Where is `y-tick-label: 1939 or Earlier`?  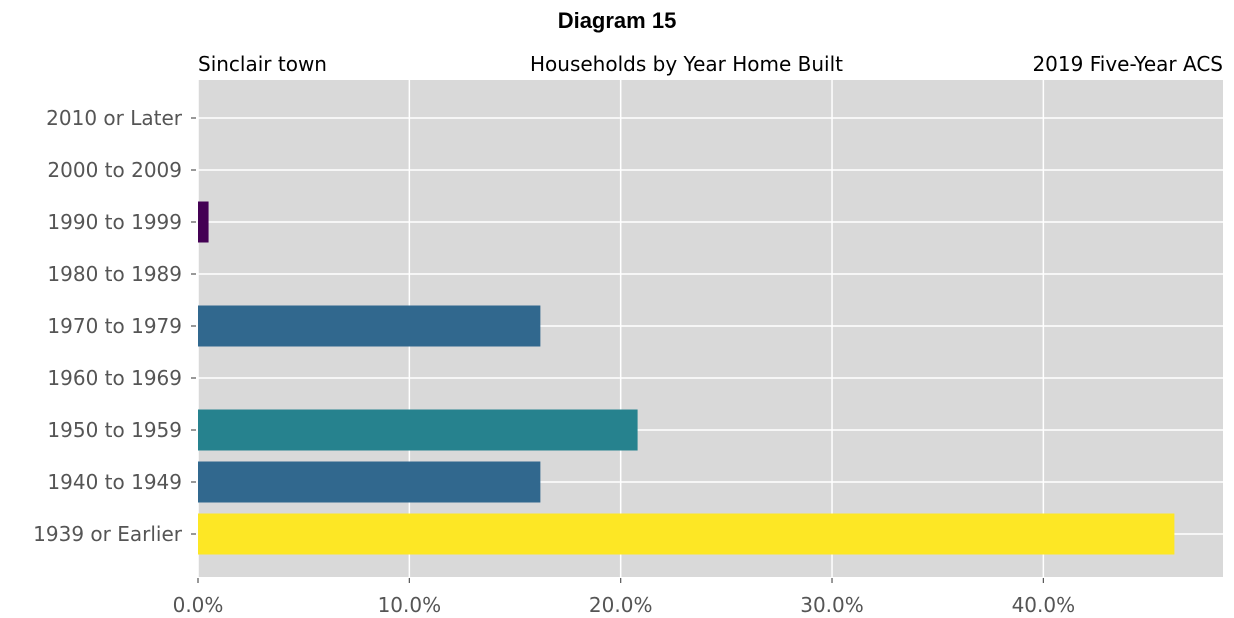 y-tick-label: 1939 or Earlier is located at coordinates (108, 534).